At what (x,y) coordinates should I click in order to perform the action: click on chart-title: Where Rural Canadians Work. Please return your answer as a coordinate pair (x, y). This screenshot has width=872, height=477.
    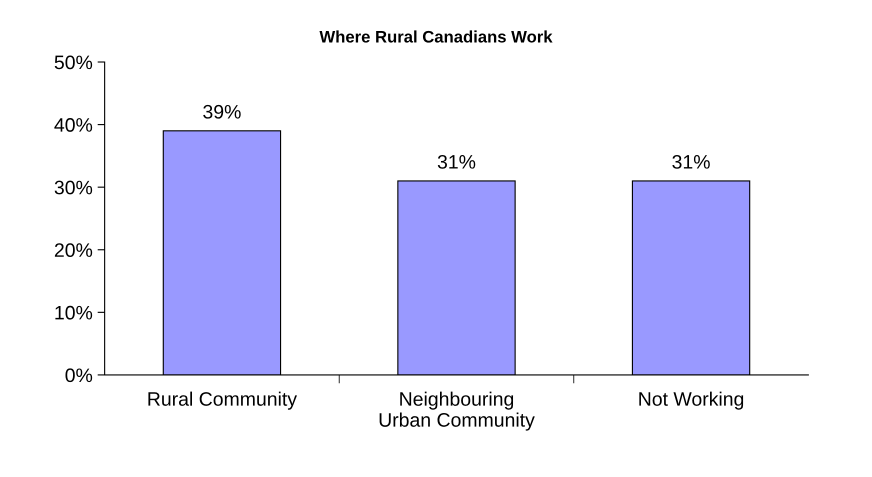
    Looking at the image, I should click on (436, 36).